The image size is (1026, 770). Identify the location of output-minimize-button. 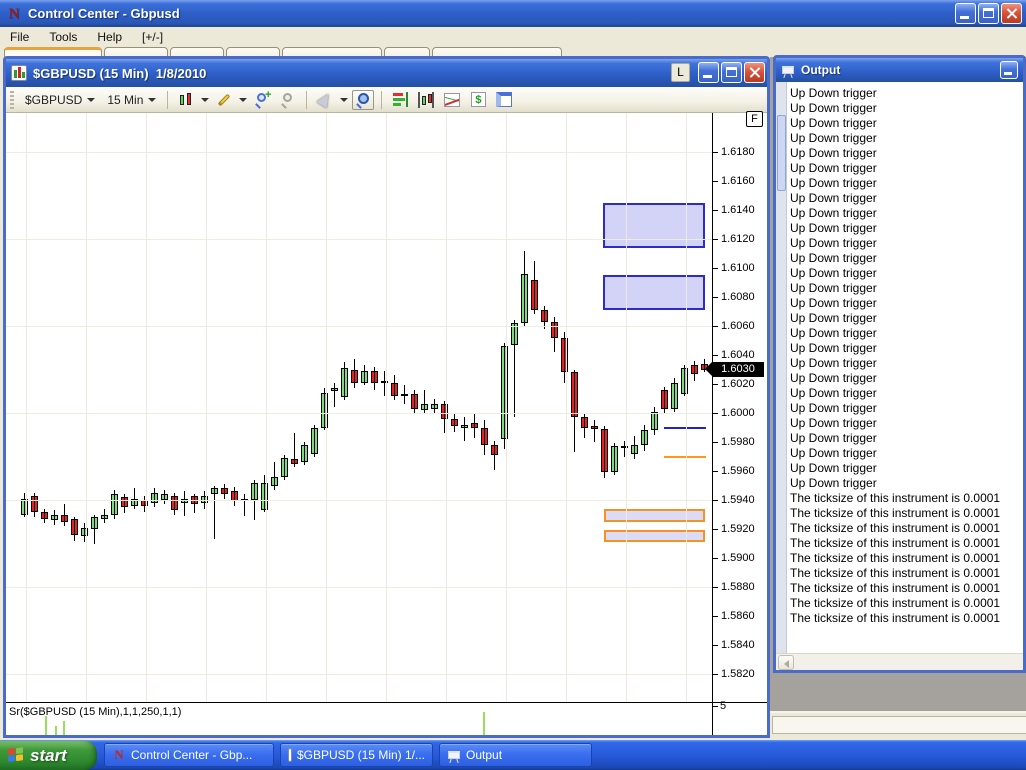
(1009, 70).